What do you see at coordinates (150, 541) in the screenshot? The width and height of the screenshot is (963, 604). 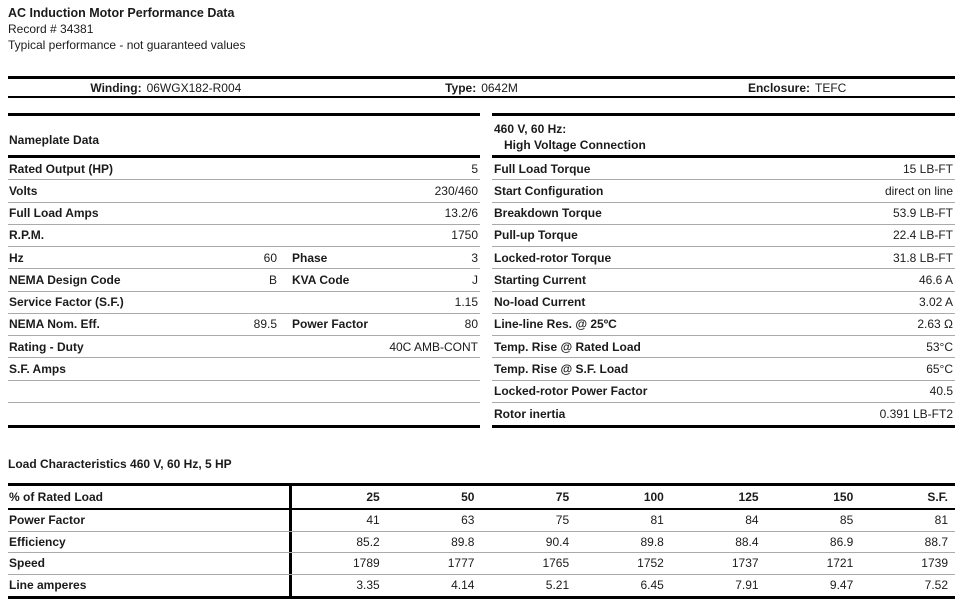 I see `row-label: Efficiency` at bounding box center [150, 541].